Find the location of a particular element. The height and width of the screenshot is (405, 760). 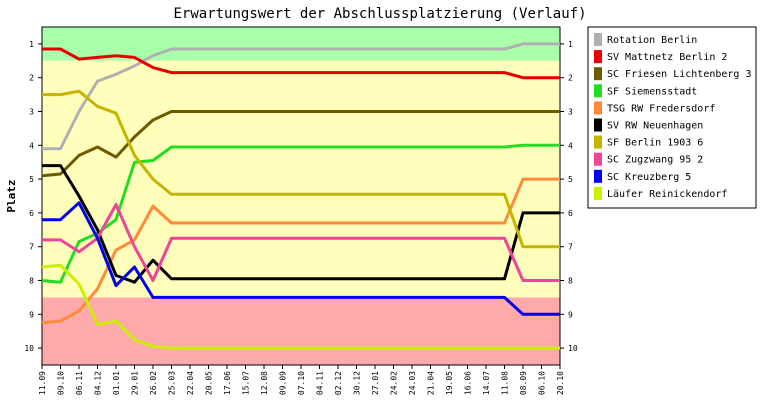

x-tick-label: 06.10 is located at coordinates (542, 383).